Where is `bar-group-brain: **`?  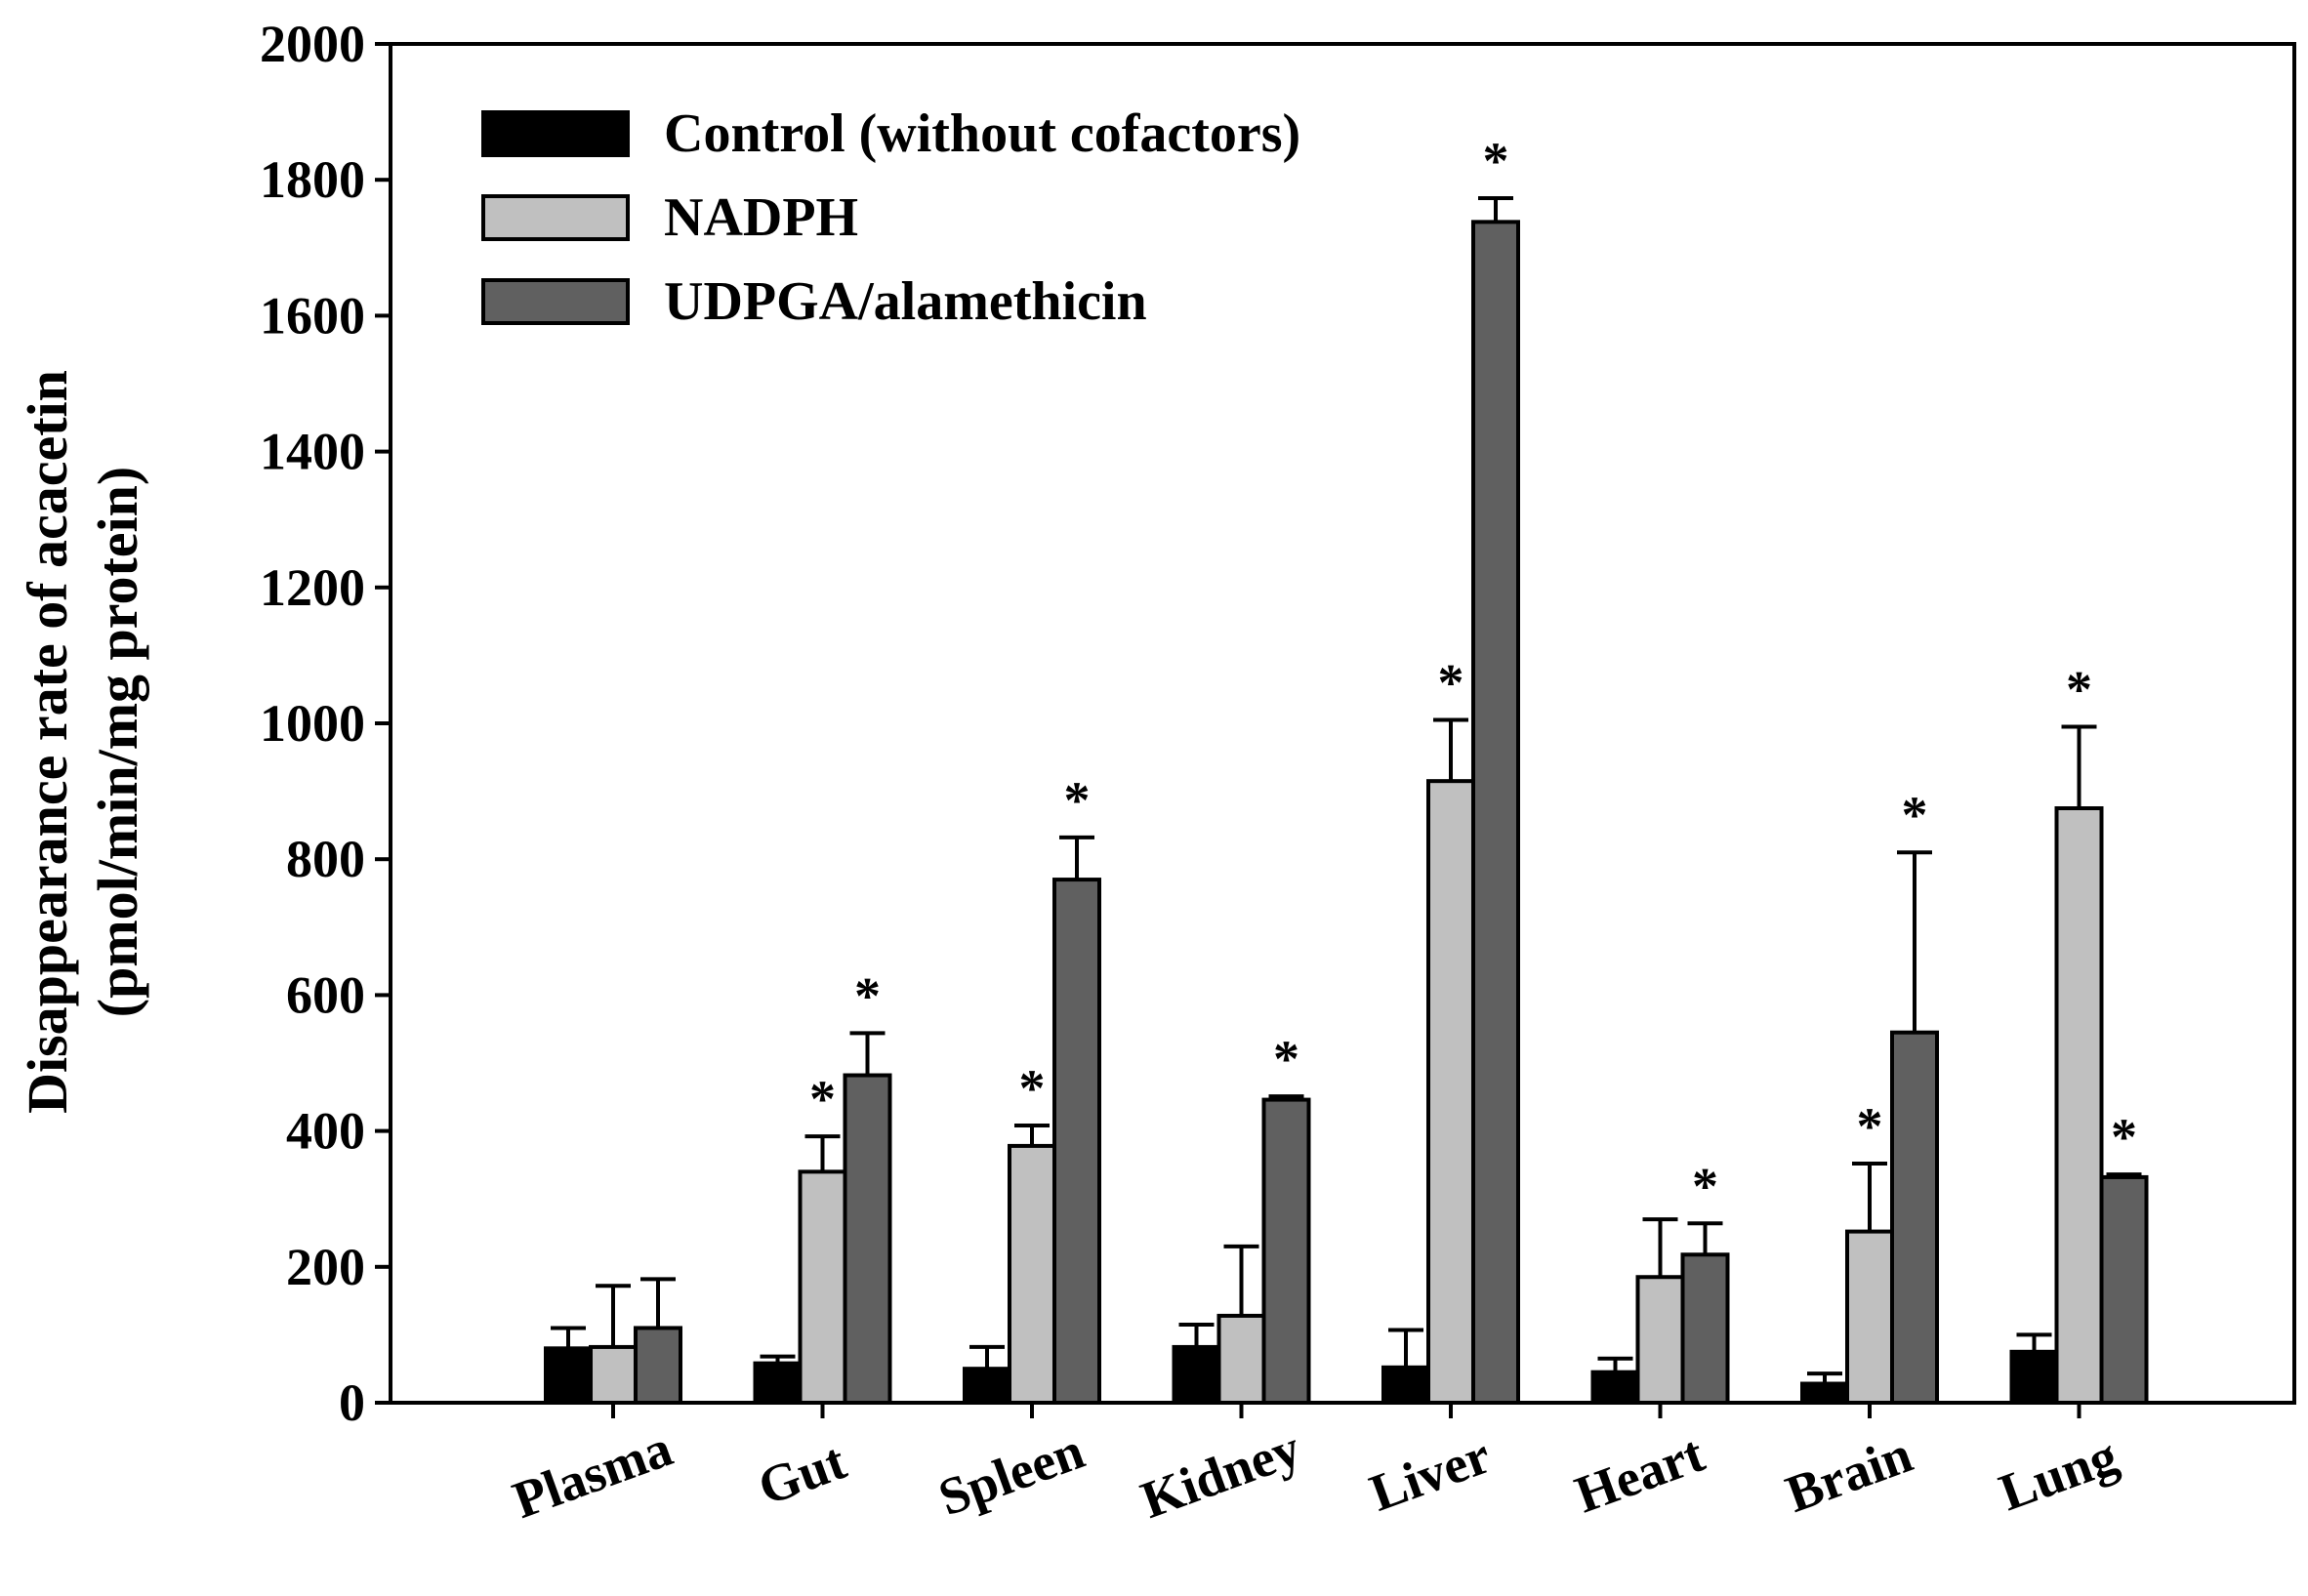
bar-group-brain: ** is located at coordinates (1869, 1096).